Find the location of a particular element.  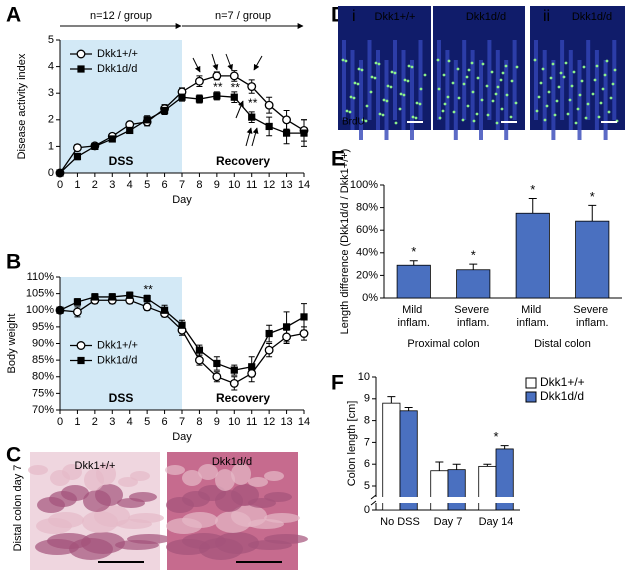

image-label: Dkk1+/+ is located at coordinates (95, 466).